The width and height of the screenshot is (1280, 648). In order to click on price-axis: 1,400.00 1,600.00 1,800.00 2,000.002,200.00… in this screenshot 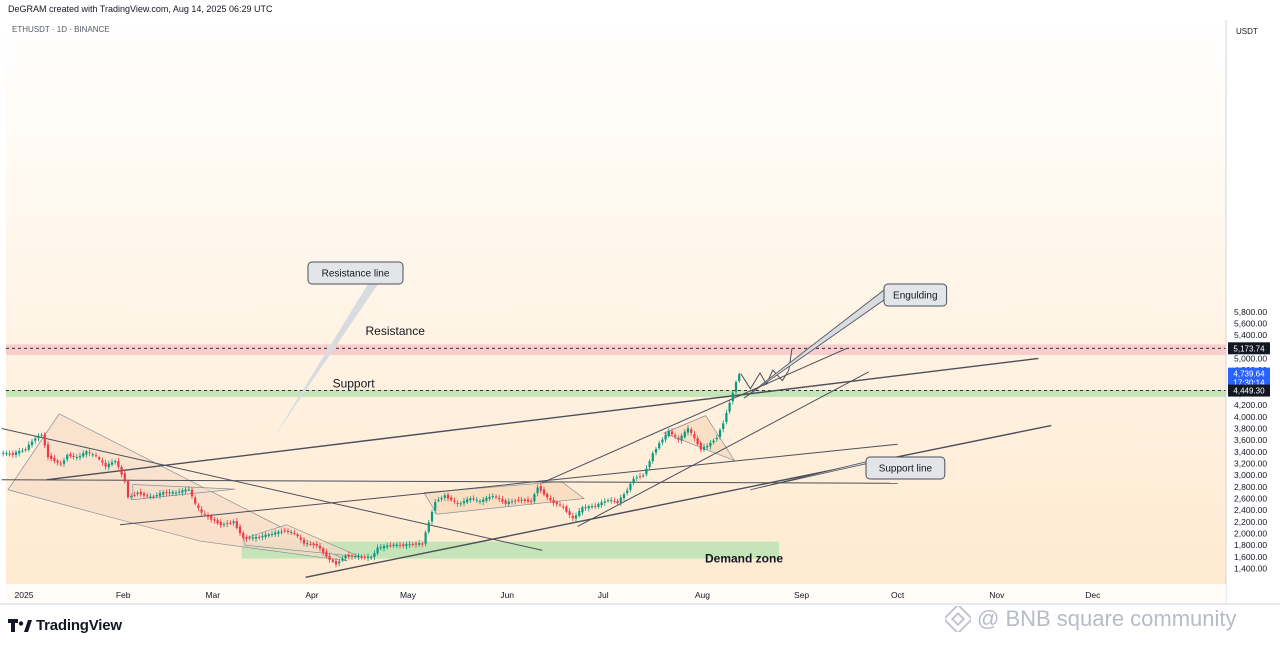, I will do `click(1250, 440)`.